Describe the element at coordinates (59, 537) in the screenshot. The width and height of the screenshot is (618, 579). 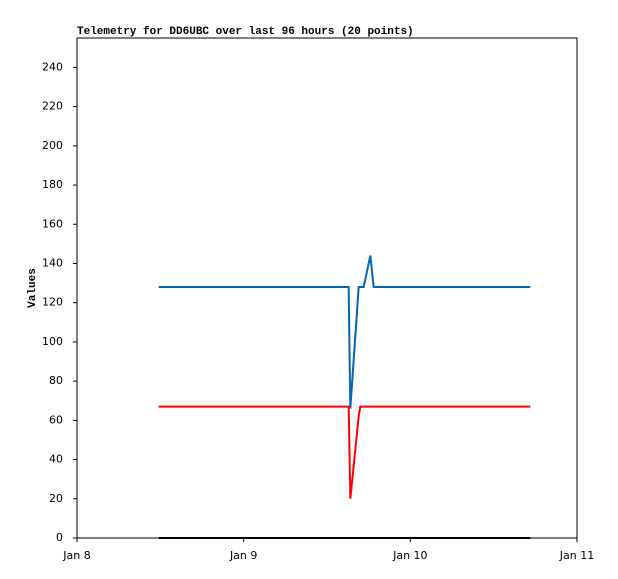
I see `y-tick-label: 0` at that location.